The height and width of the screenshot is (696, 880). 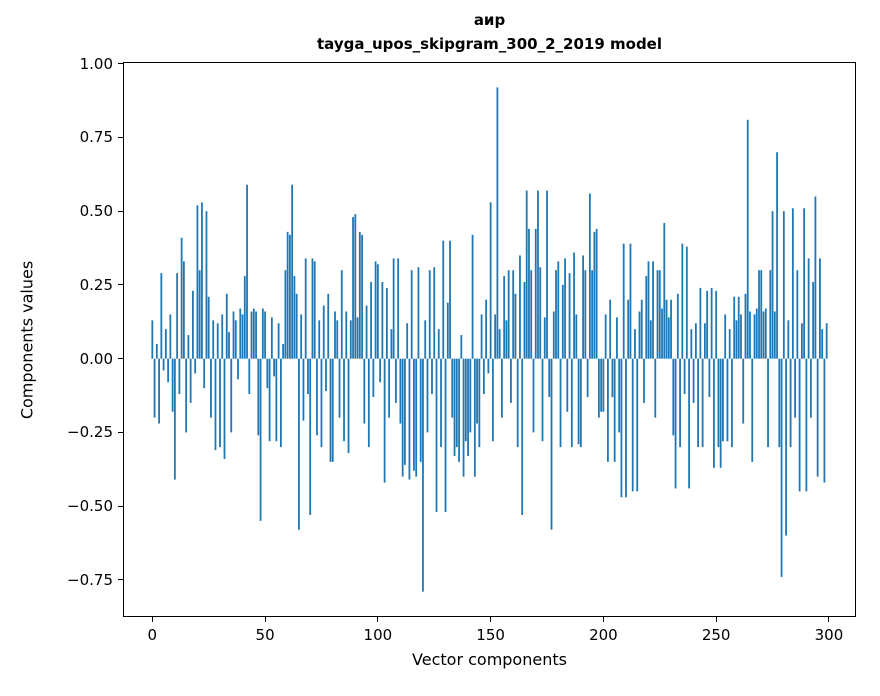 I want to click on x-axis-label: Vector components, so click(x=489, y=659).